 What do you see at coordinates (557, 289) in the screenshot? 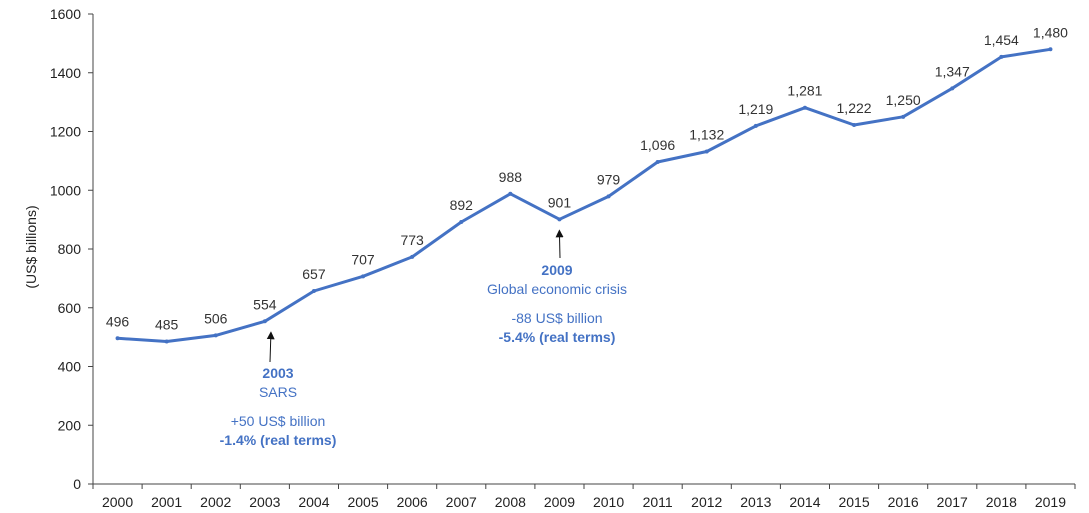
I see `annotation-text: Global economic crisis` at bounding box center [557, 289].